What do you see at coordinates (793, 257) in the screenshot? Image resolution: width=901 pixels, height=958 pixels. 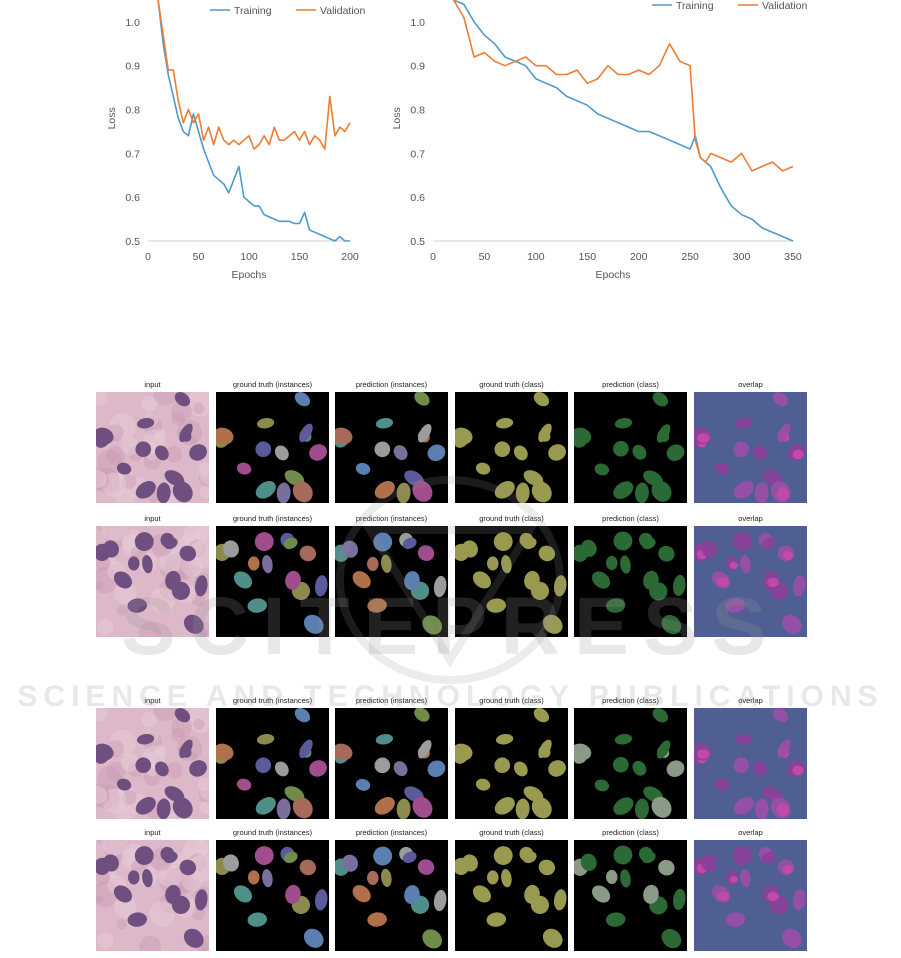 I see `x-tick-label: 350` at bounding box center [793, 257].